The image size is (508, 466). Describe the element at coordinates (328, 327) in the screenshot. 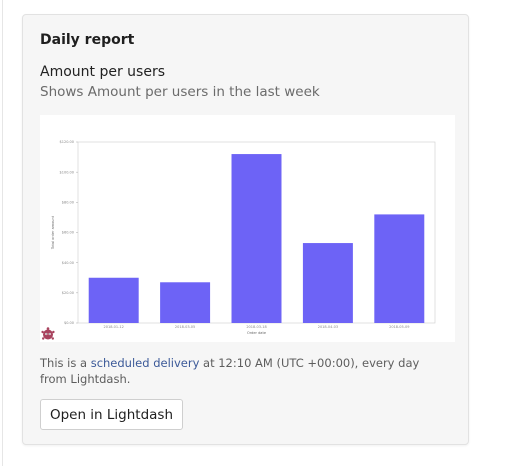

I see `x-tick-label: 2018-04-03` at that location.